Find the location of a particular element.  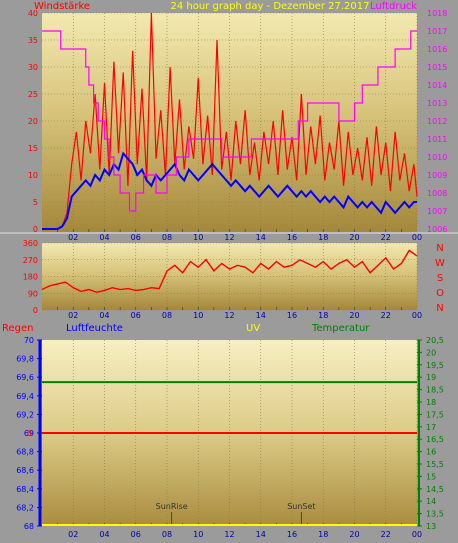

humidity-y-tick-label: 69,8 is located at coordinates (25, 359).